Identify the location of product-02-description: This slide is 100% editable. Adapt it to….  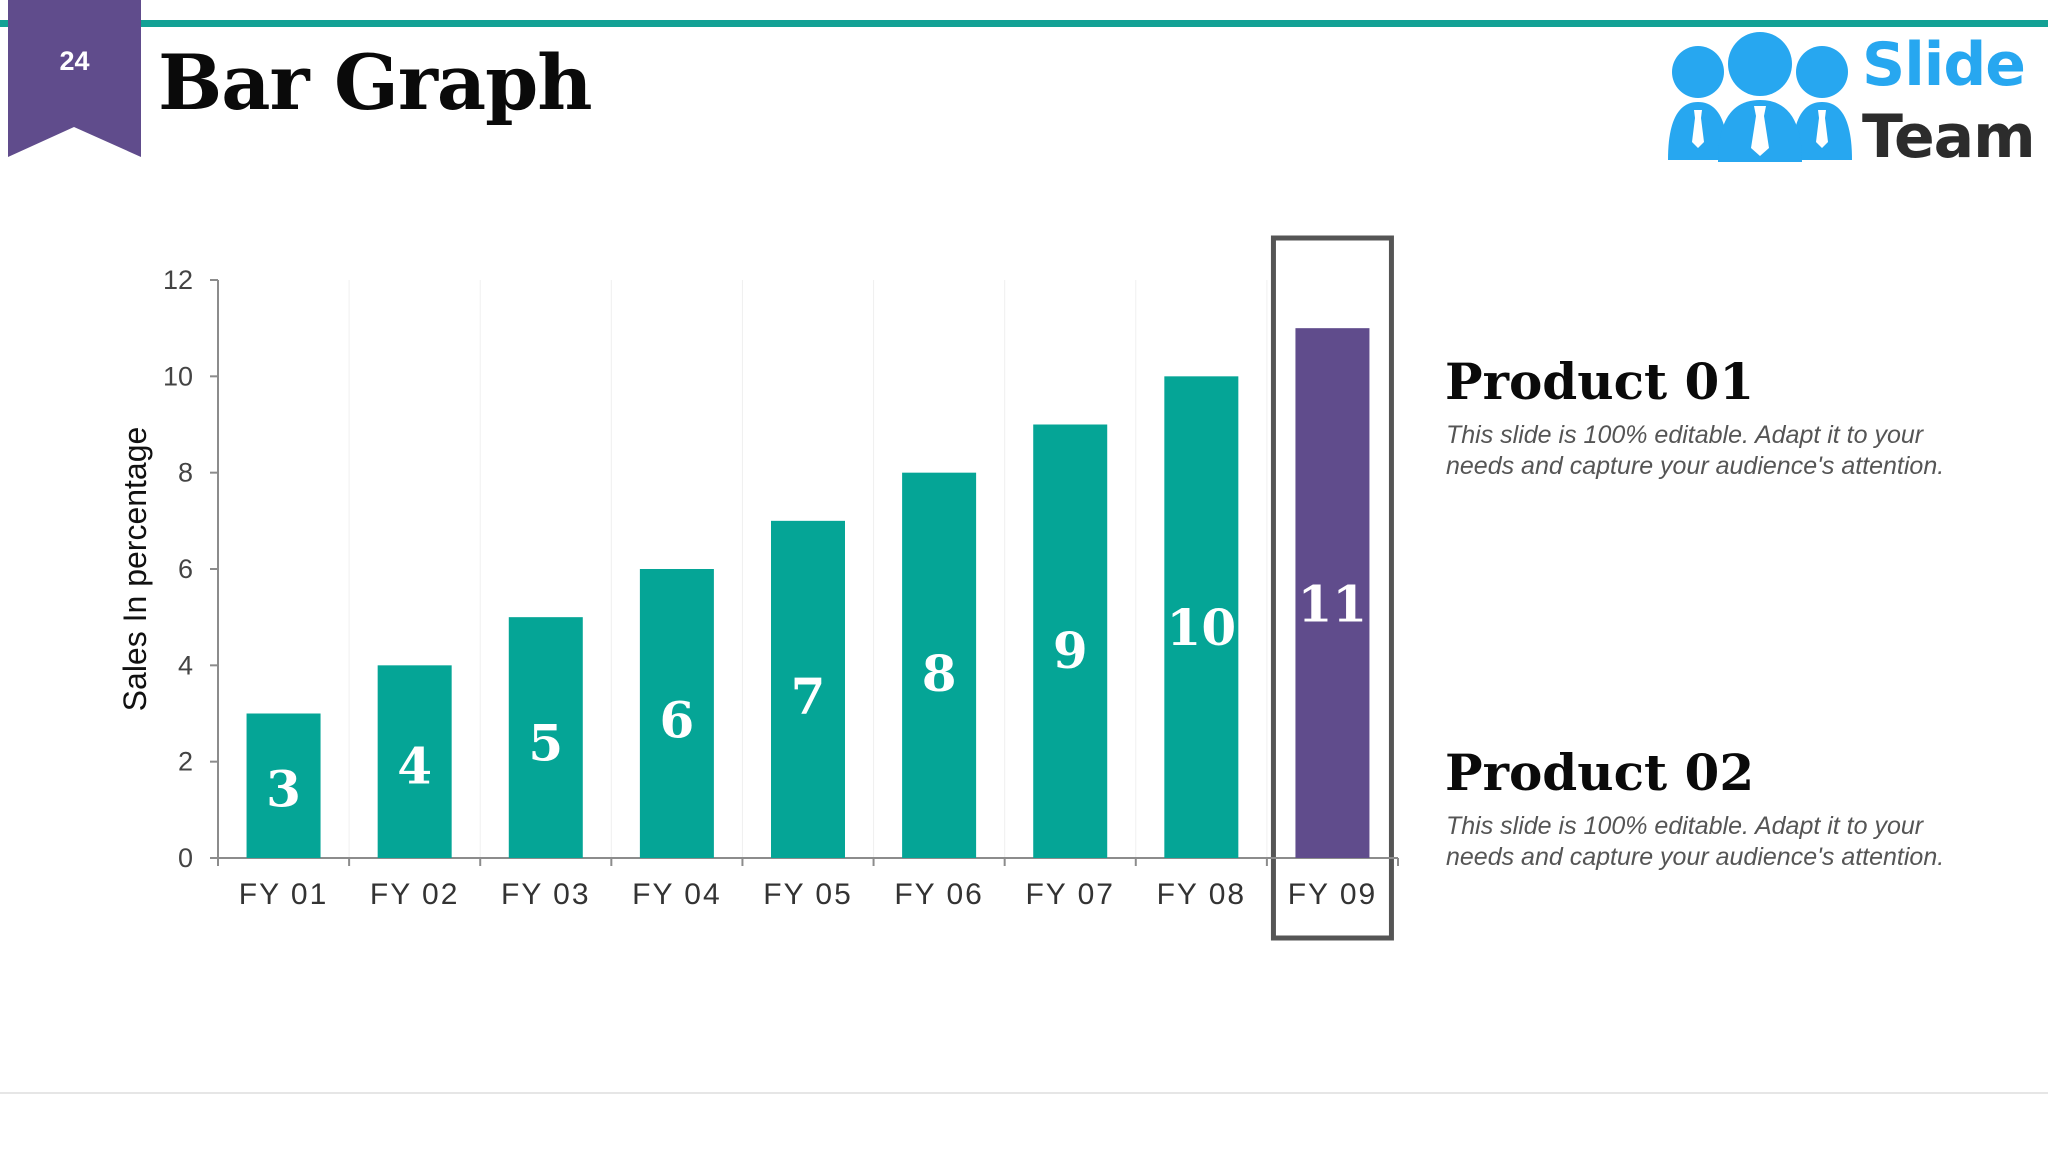
(1695, 841).